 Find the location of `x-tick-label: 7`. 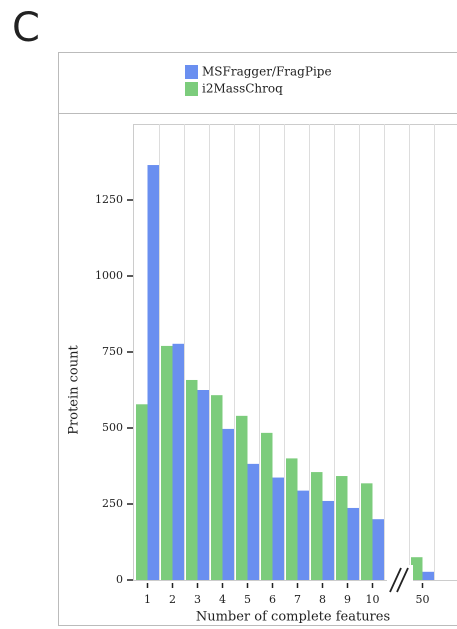

x-tick-label: 7 is located at coordinates (297, 599).